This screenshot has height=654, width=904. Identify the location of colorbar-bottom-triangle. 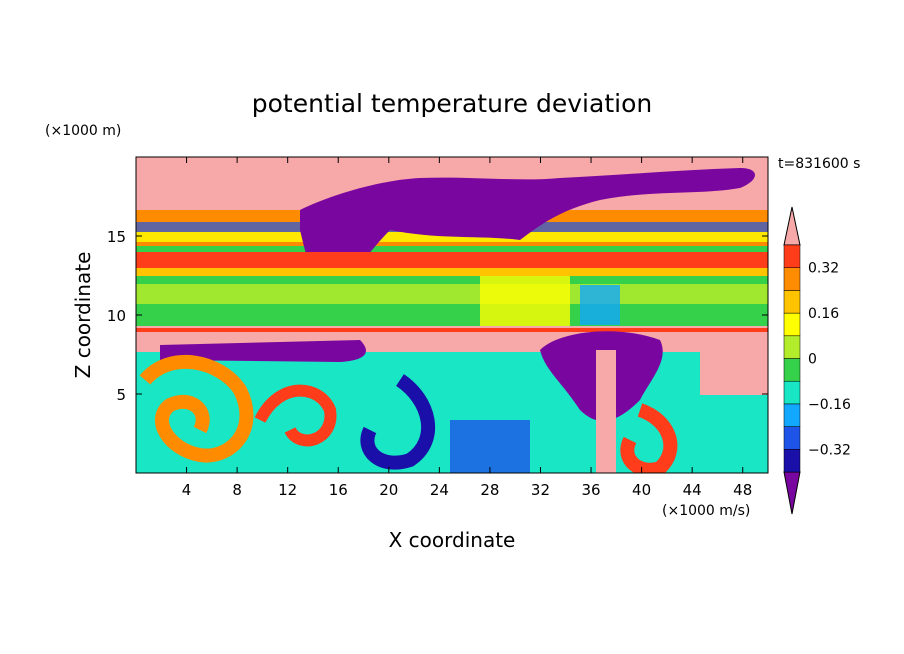
(792, 493).